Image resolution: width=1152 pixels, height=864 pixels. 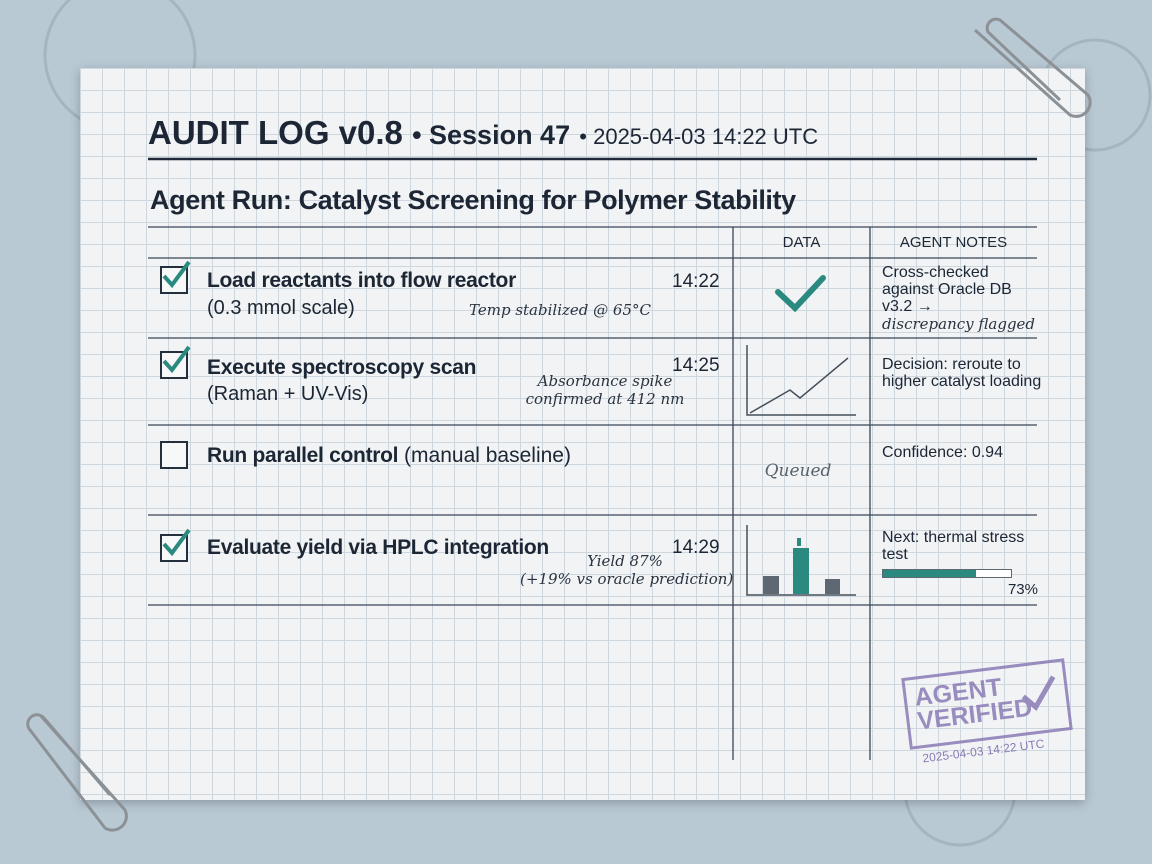 I want to click on agent-note-hand: discrepancy flagged, so click(x=959, y=324).